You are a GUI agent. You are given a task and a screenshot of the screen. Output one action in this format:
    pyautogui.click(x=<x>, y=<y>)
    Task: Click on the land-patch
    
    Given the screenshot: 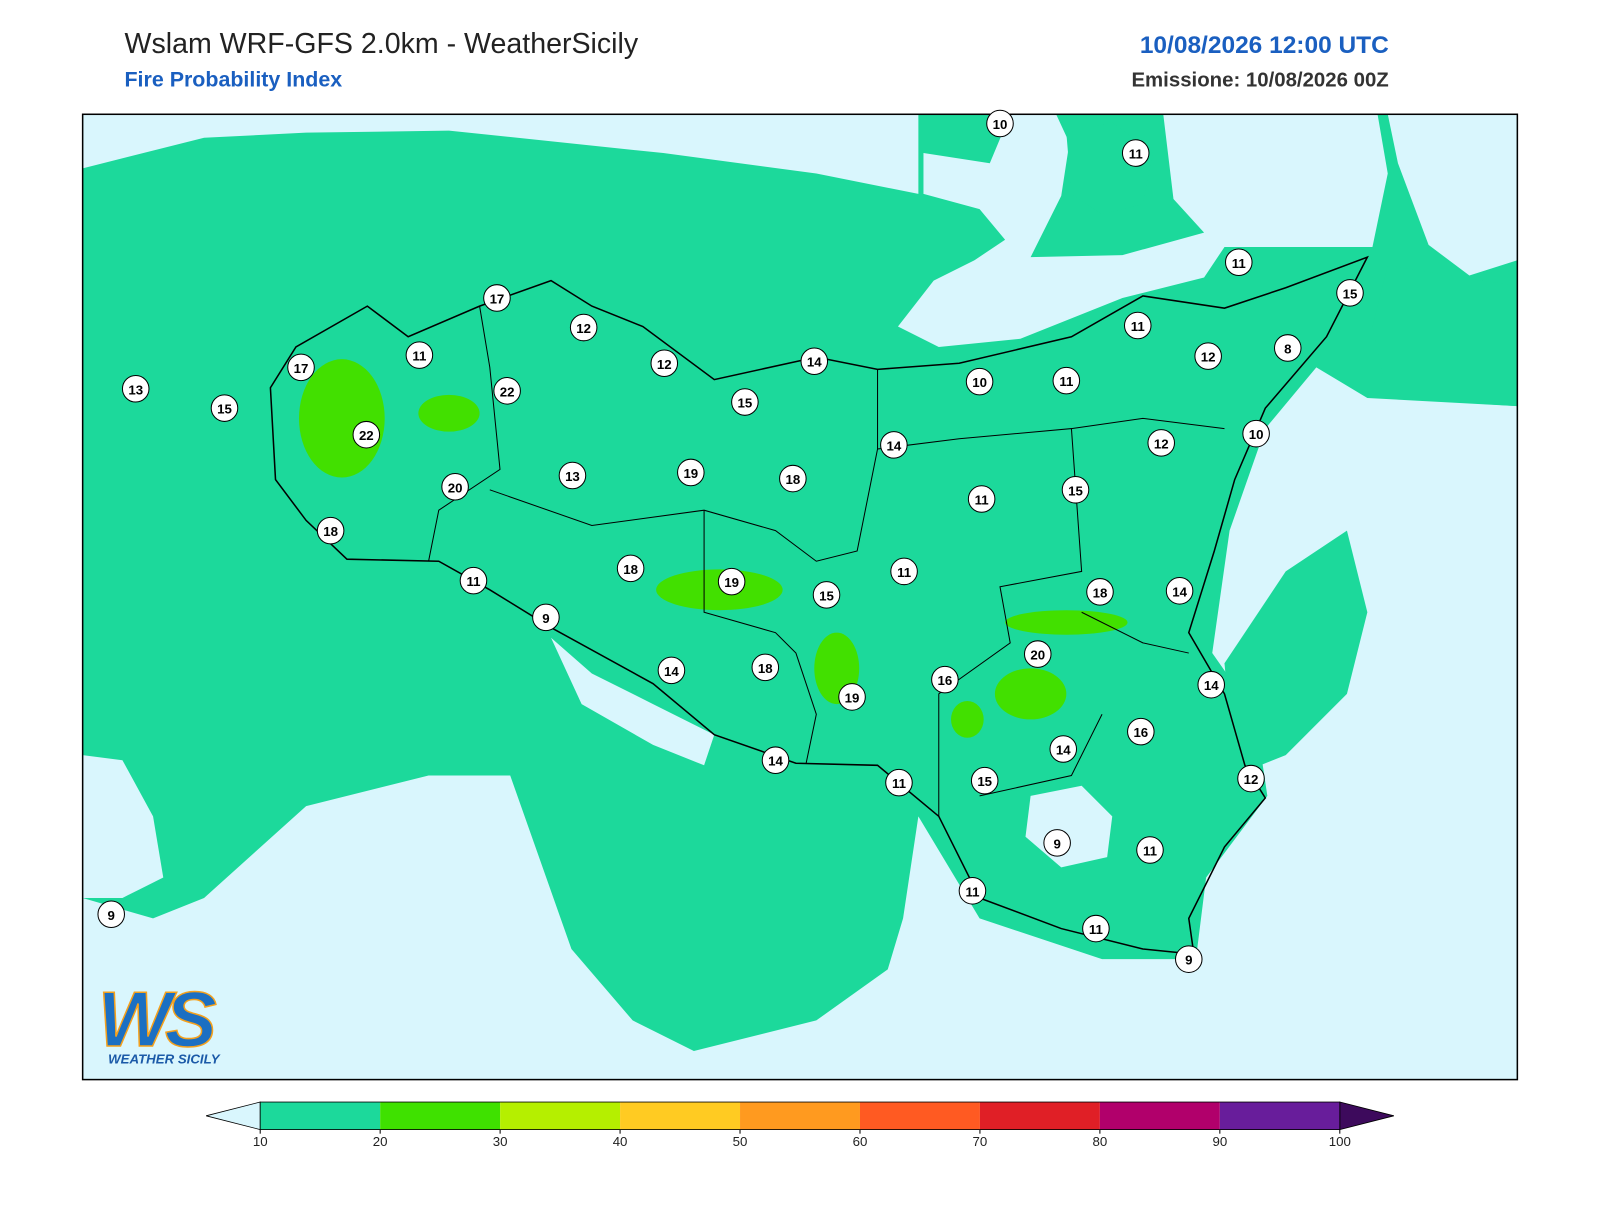 What is the action you would take?
    pyautogui.click(x=1445, y=336)
    